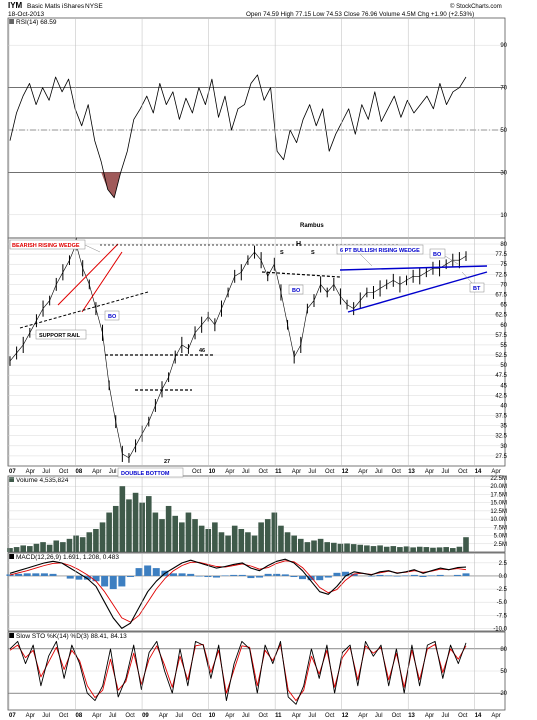 Image resolution: width=537 pixels, height=720 pixels. I want to click on volume-tick-label: 12.5M, so click(498, 512).